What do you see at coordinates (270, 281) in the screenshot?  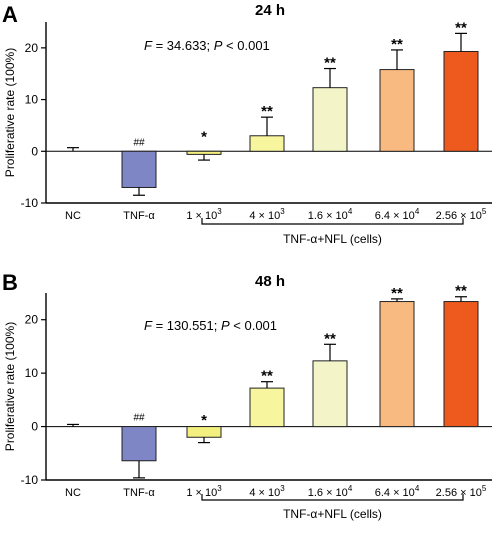 I see `chart-title: 48 h` at bounding box center [270, 281].